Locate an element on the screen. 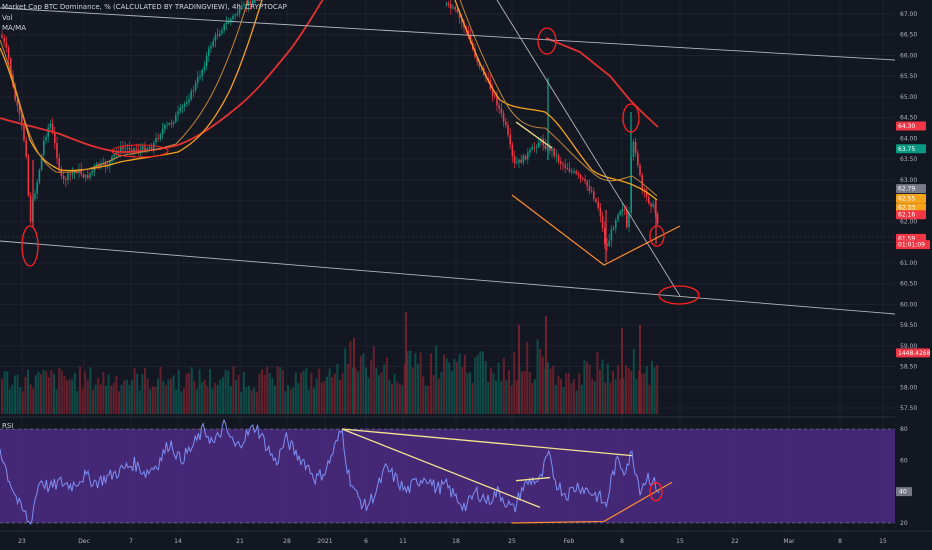 Image resolution: width=932 pixels, height=550 pixels. time-tick-label: 23 is located at coordinates (22, 541).